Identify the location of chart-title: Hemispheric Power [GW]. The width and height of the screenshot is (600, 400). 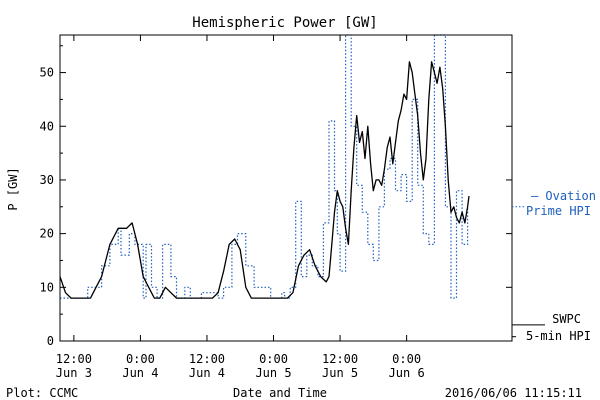
(284, 23).